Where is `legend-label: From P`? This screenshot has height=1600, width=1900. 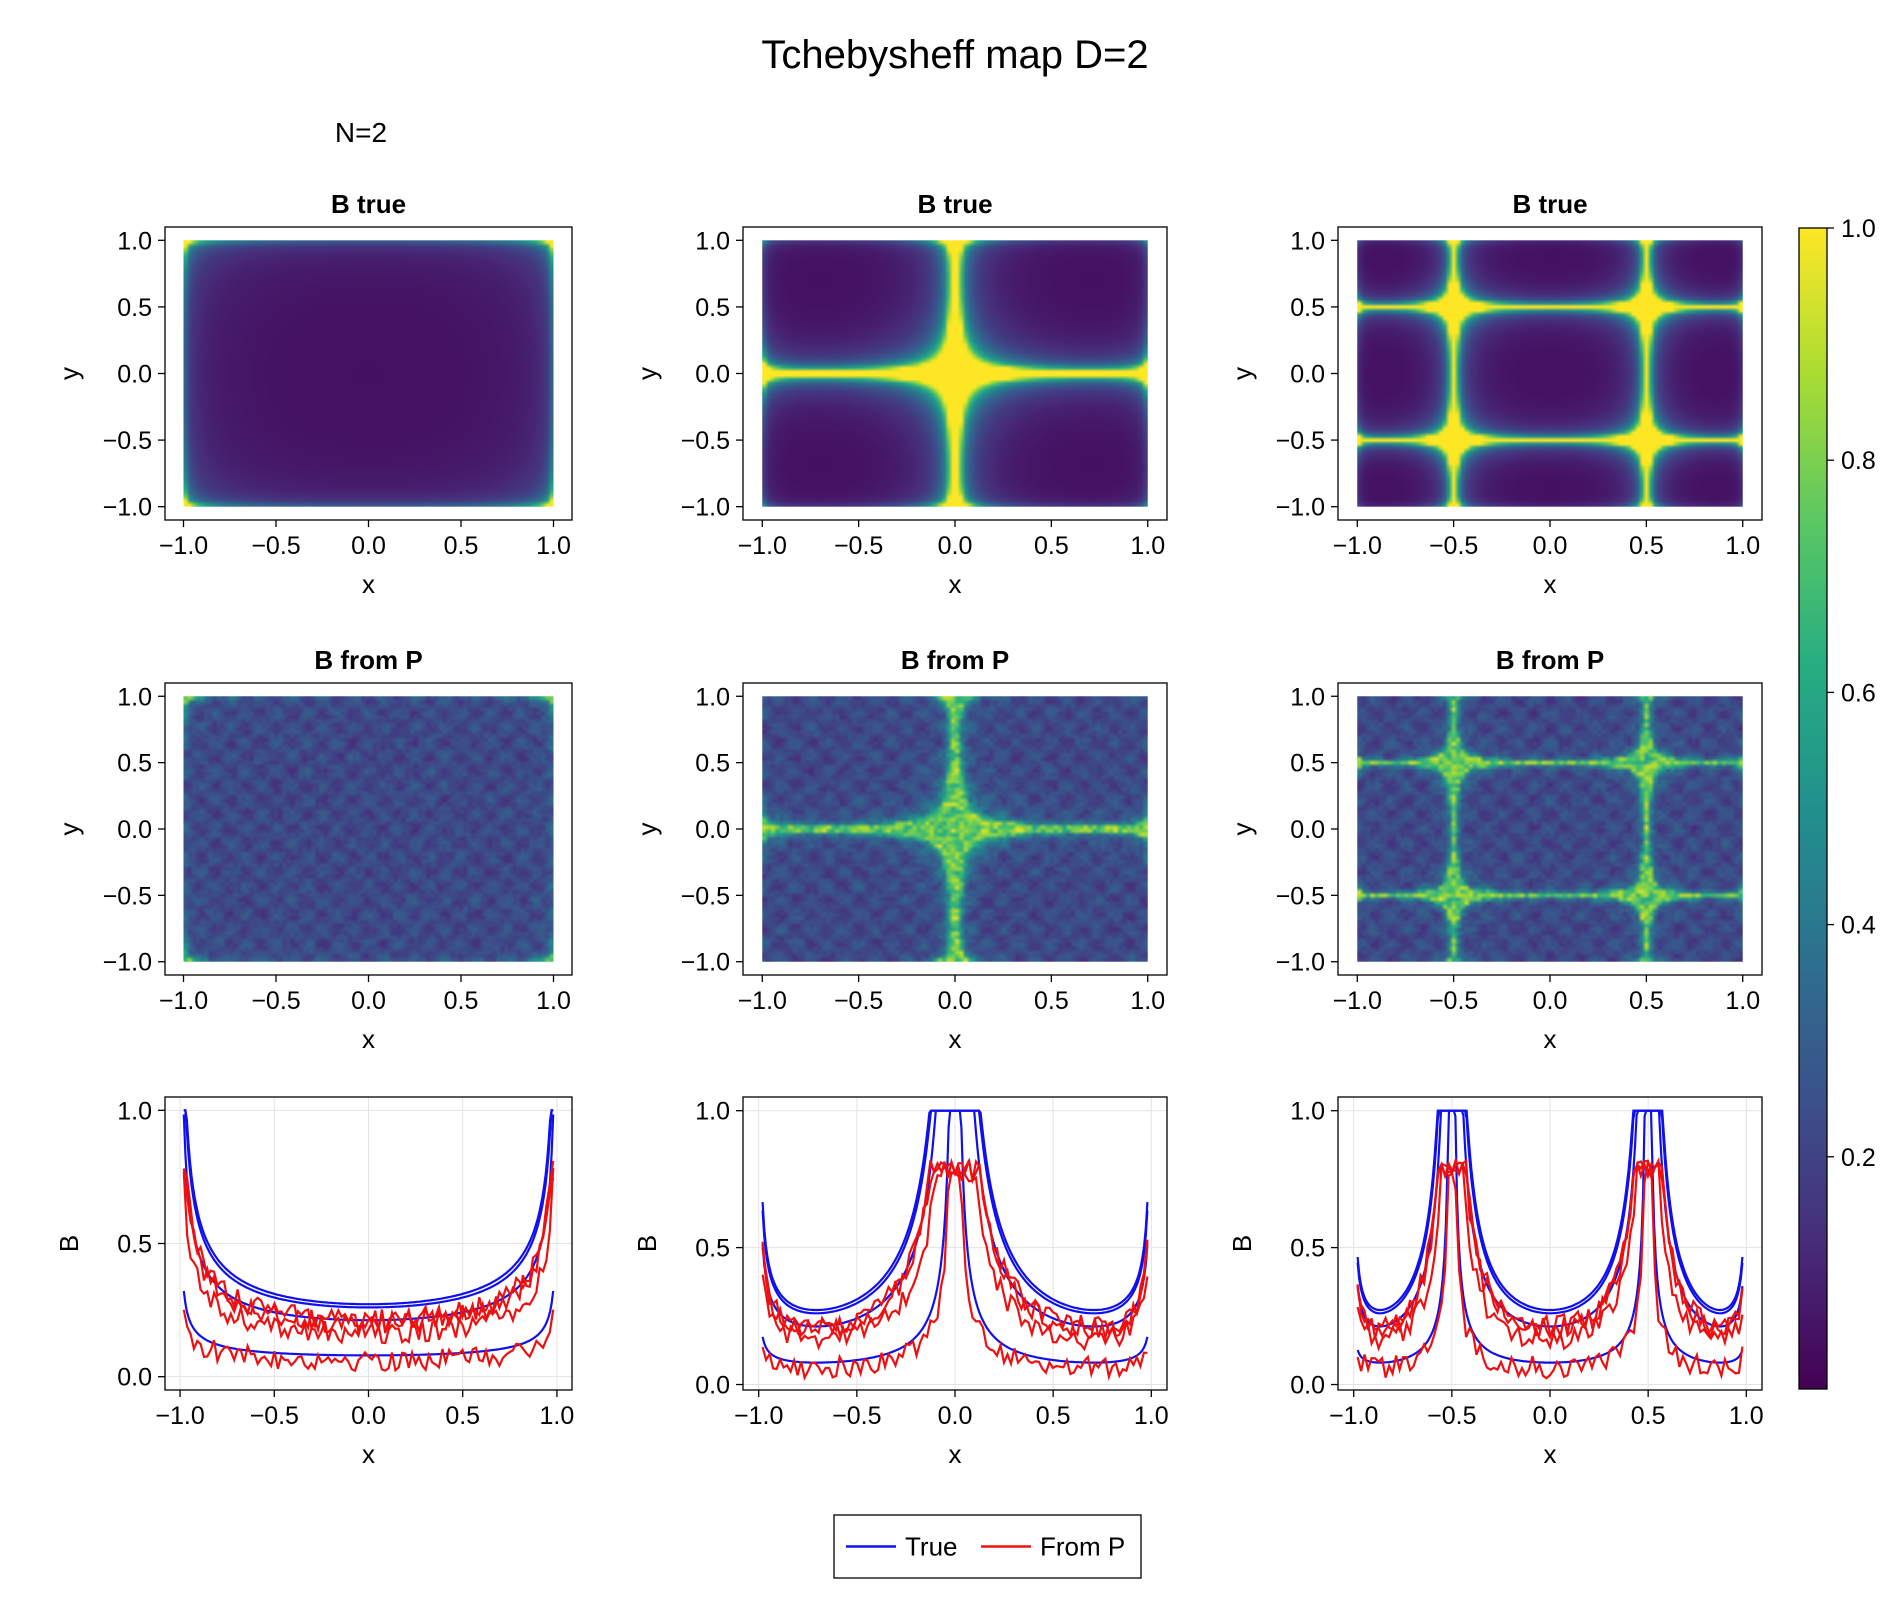
legend-label: From P is located at coordinates (1082, 1547).